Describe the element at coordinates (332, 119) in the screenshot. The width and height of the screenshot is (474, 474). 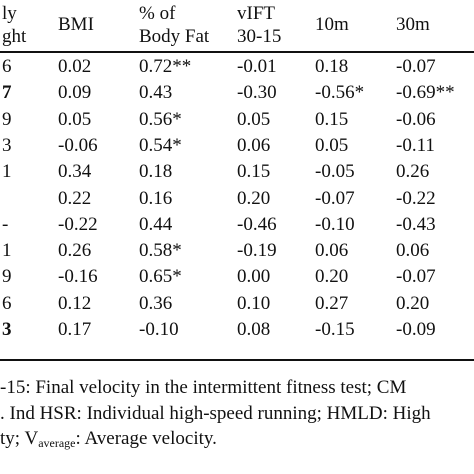
I see `cell-10m: 0.15` at that location.